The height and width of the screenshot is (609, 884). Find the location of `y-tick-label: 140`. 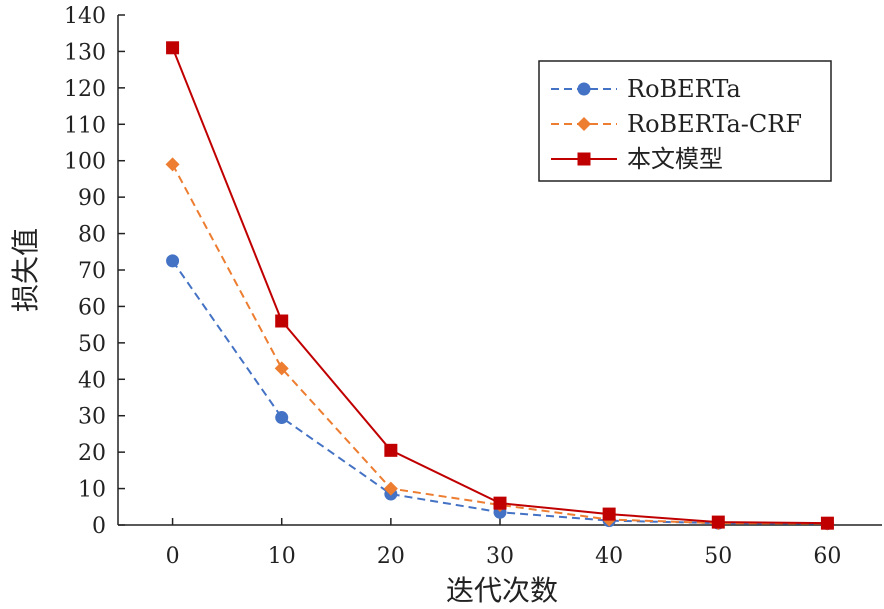

y-tick-label: 140 is located at coordinates (85, 16).